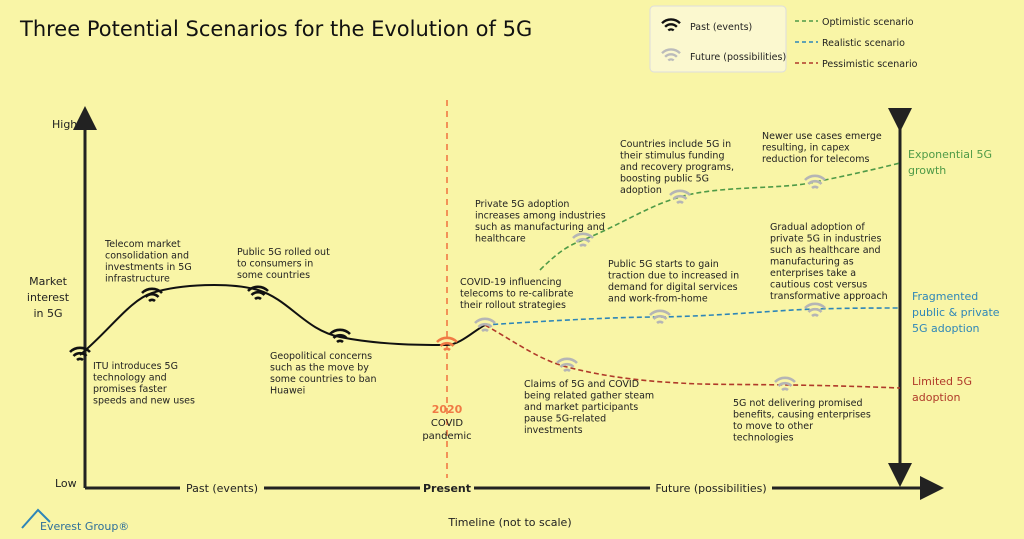  Describe the element at coordinates (663, 264) in the screenshot. I see `annotation-line: Public 5G starts to gain` at that location.